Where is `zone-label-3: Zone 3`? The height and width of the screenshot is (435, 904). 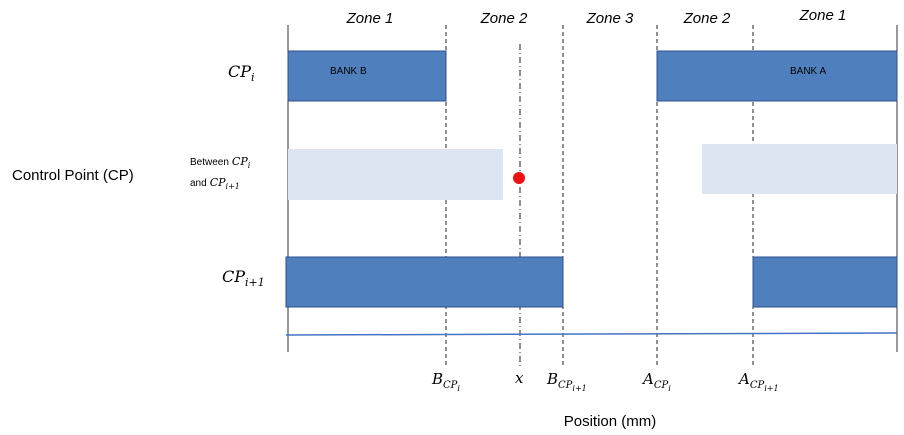 zone-label-3: Zone 3 is located at coordinates (610, 18).